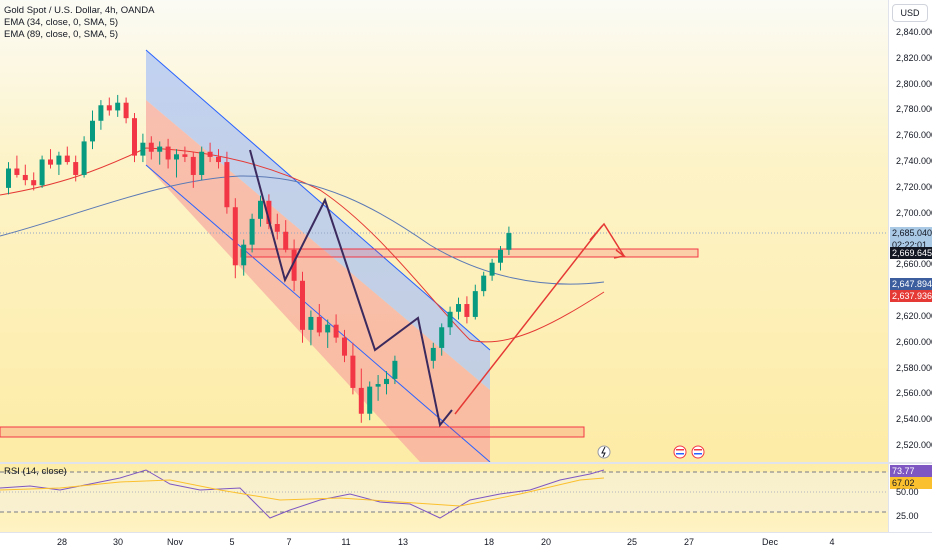 The height and width of the screenshot is (551, 932). Describe the element at coordinates (914, 393) in the screenshot. I see `price-tick-label: 2,560.000` at that location.